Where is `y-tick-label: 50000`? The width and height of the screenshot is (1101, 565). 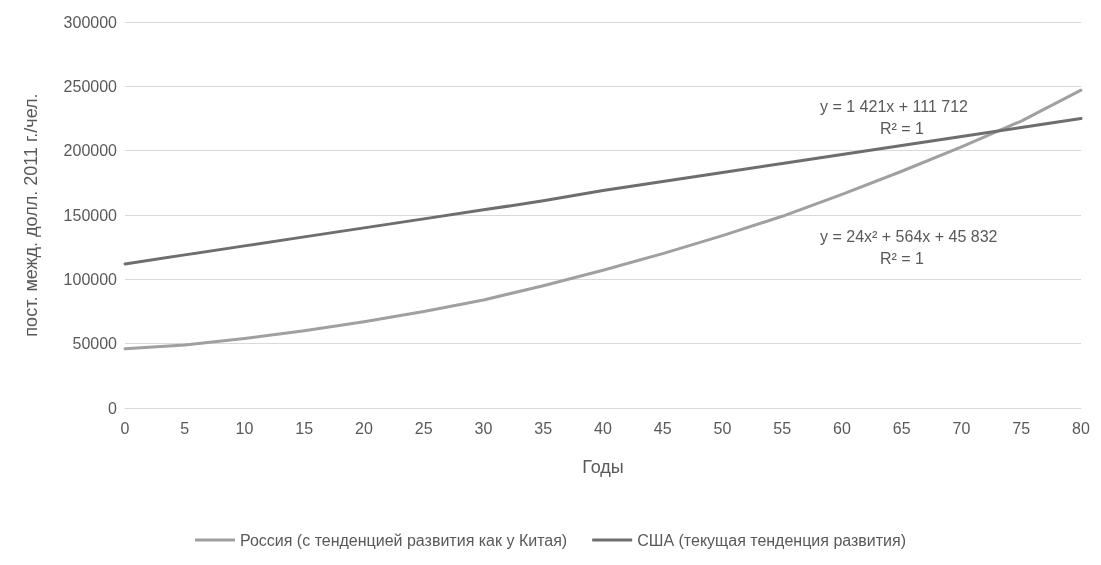
y-tick-label: 50000 is located at coordinates (95, 344).